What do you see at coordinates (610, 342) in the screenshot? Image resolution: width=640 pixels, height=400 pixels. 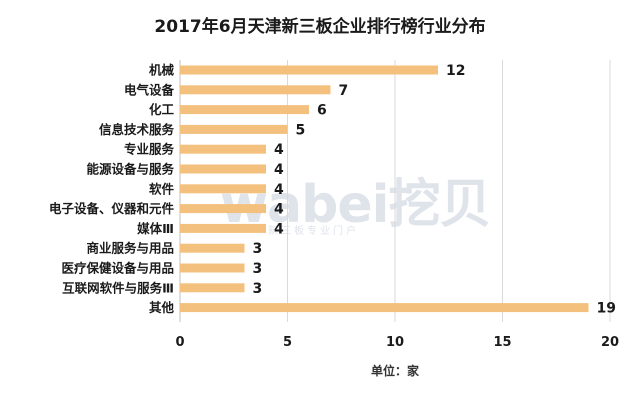 I see `x-tick-label: 20` at bounding box center [610, 342].